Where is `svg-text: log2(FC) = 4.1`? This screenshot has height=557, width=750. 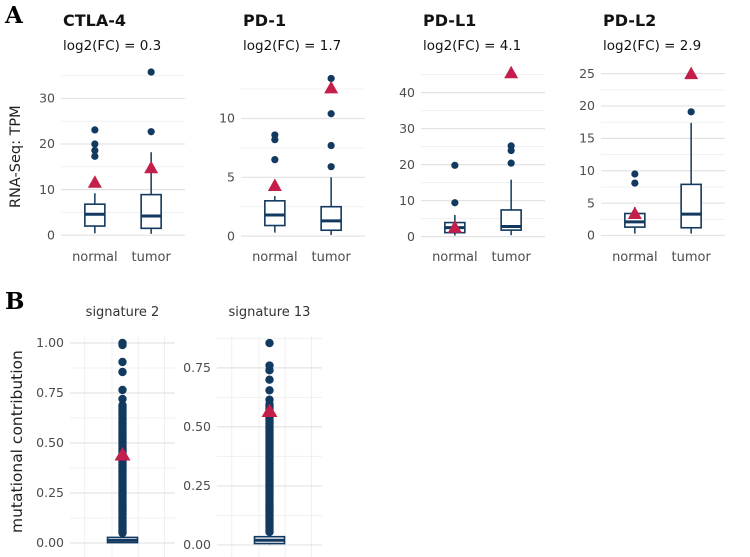
svg-text: log2(FC) = 4.1 is located at coordinates (472, 46).